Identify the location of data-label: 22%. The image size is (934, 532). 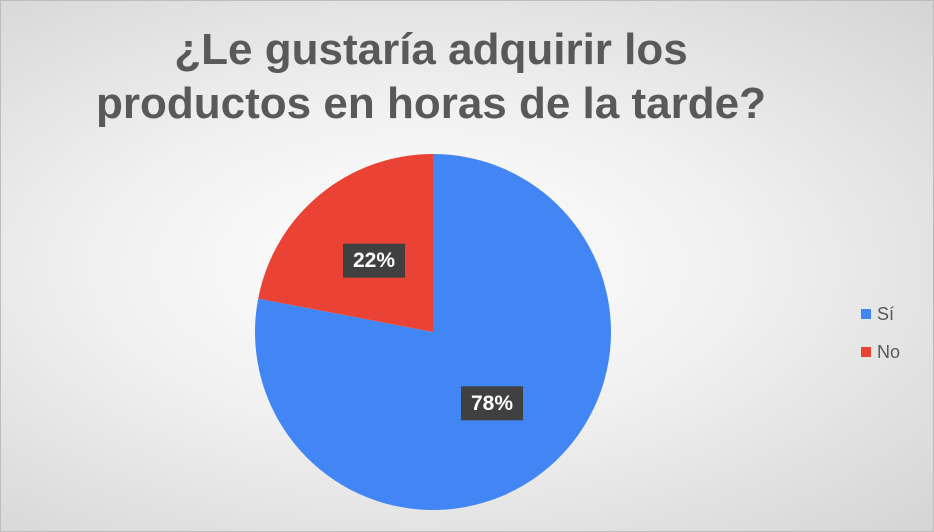
(374, 260).